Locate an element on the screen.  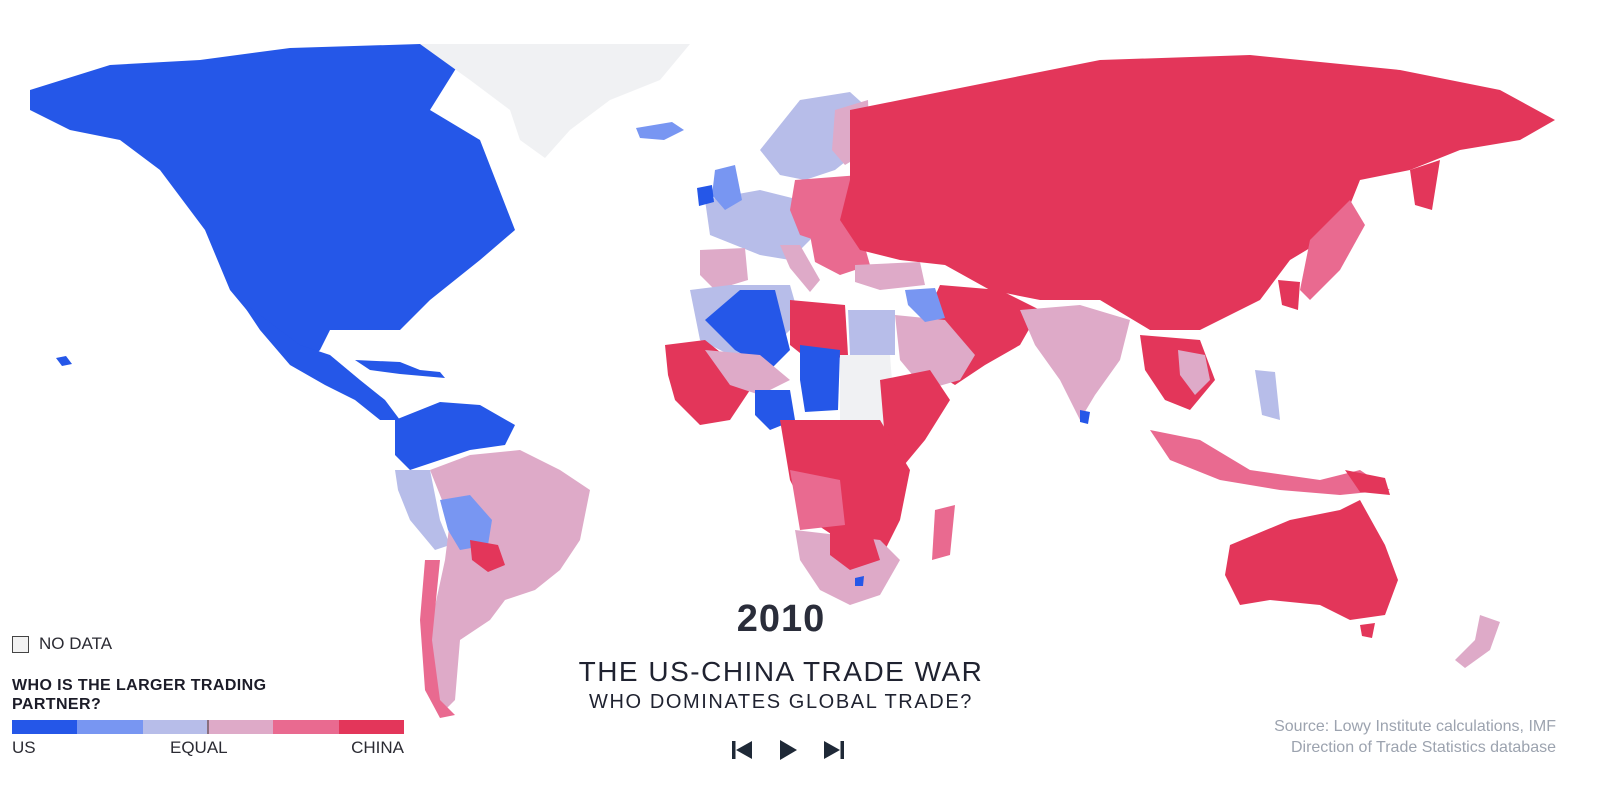
legend-swatch-us-strong is located at coordinates (45, 727).